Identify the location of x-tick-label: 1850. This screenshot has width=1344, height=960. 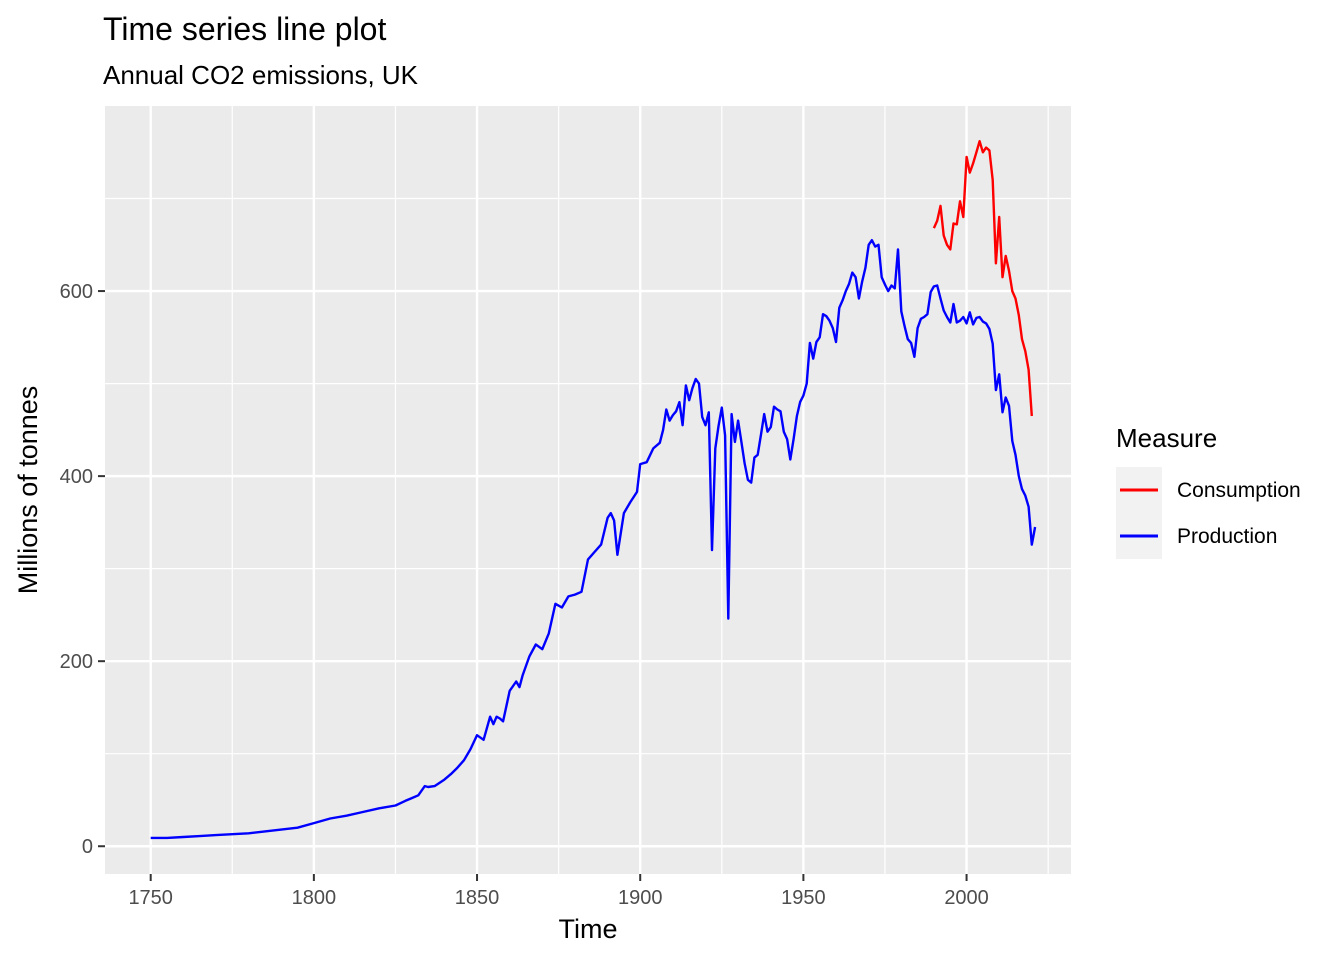
(477, 898).